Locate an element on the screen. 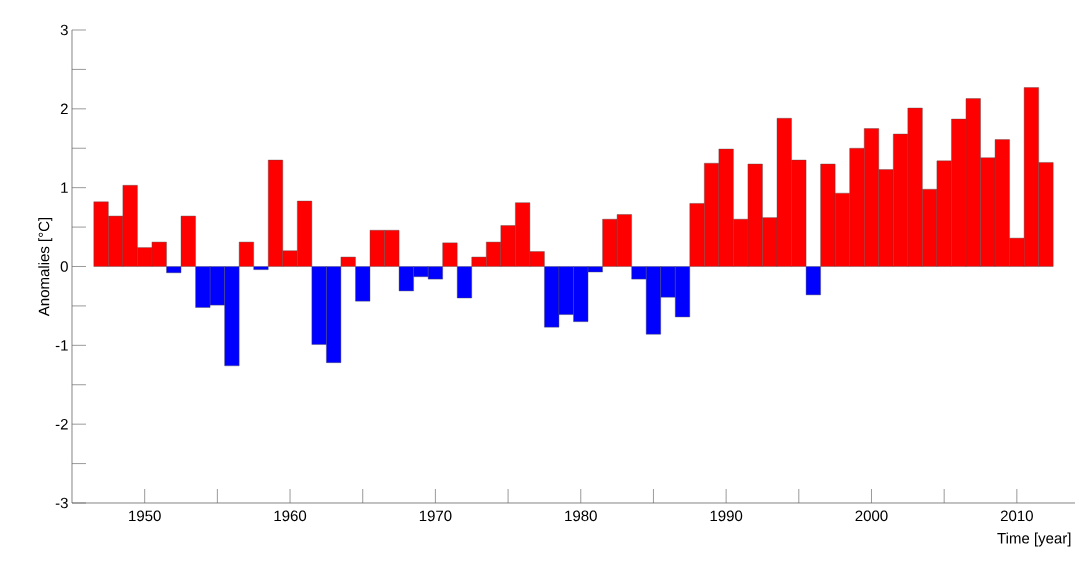  x-tick-label: 2000 is located at coordinates (871, 516).